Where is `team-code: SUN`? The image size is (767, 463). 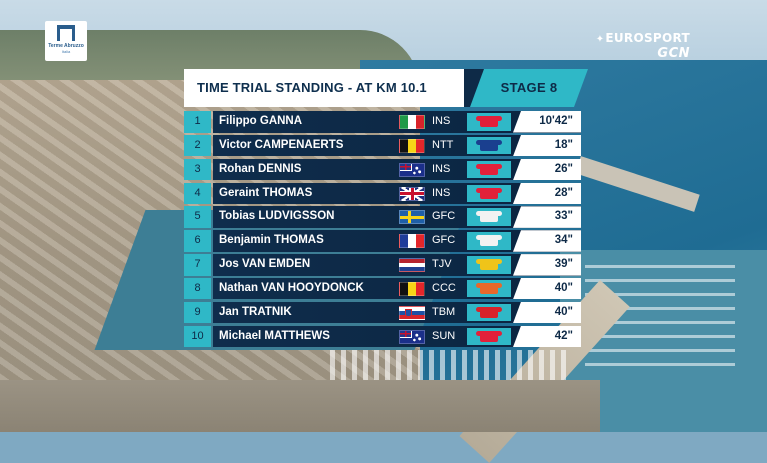 team-code: SUN is located at coordinates (444, 335).